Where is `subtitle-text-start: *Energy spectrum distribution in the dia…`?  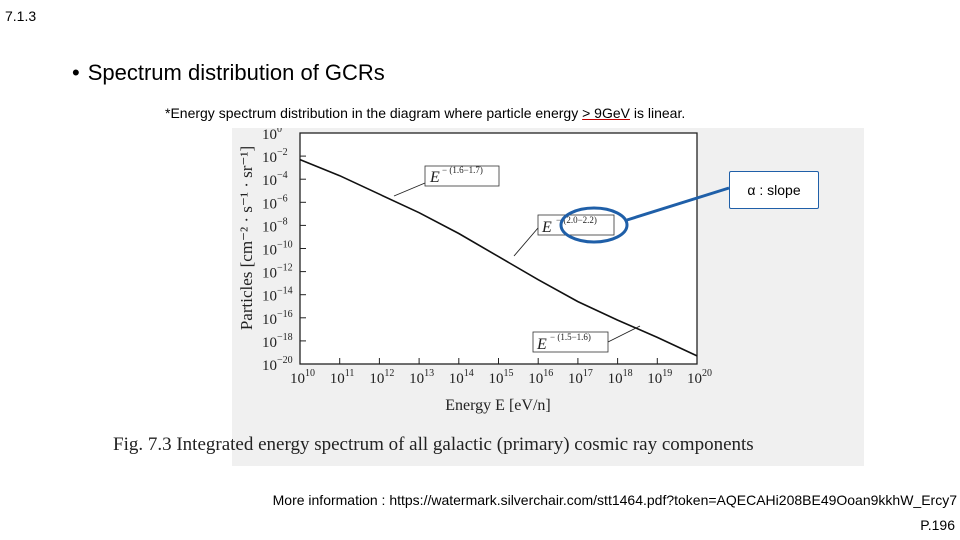
subtitle-text-start: *Energy spectrum distribution in the dia… is located at coordinates (374, 113).